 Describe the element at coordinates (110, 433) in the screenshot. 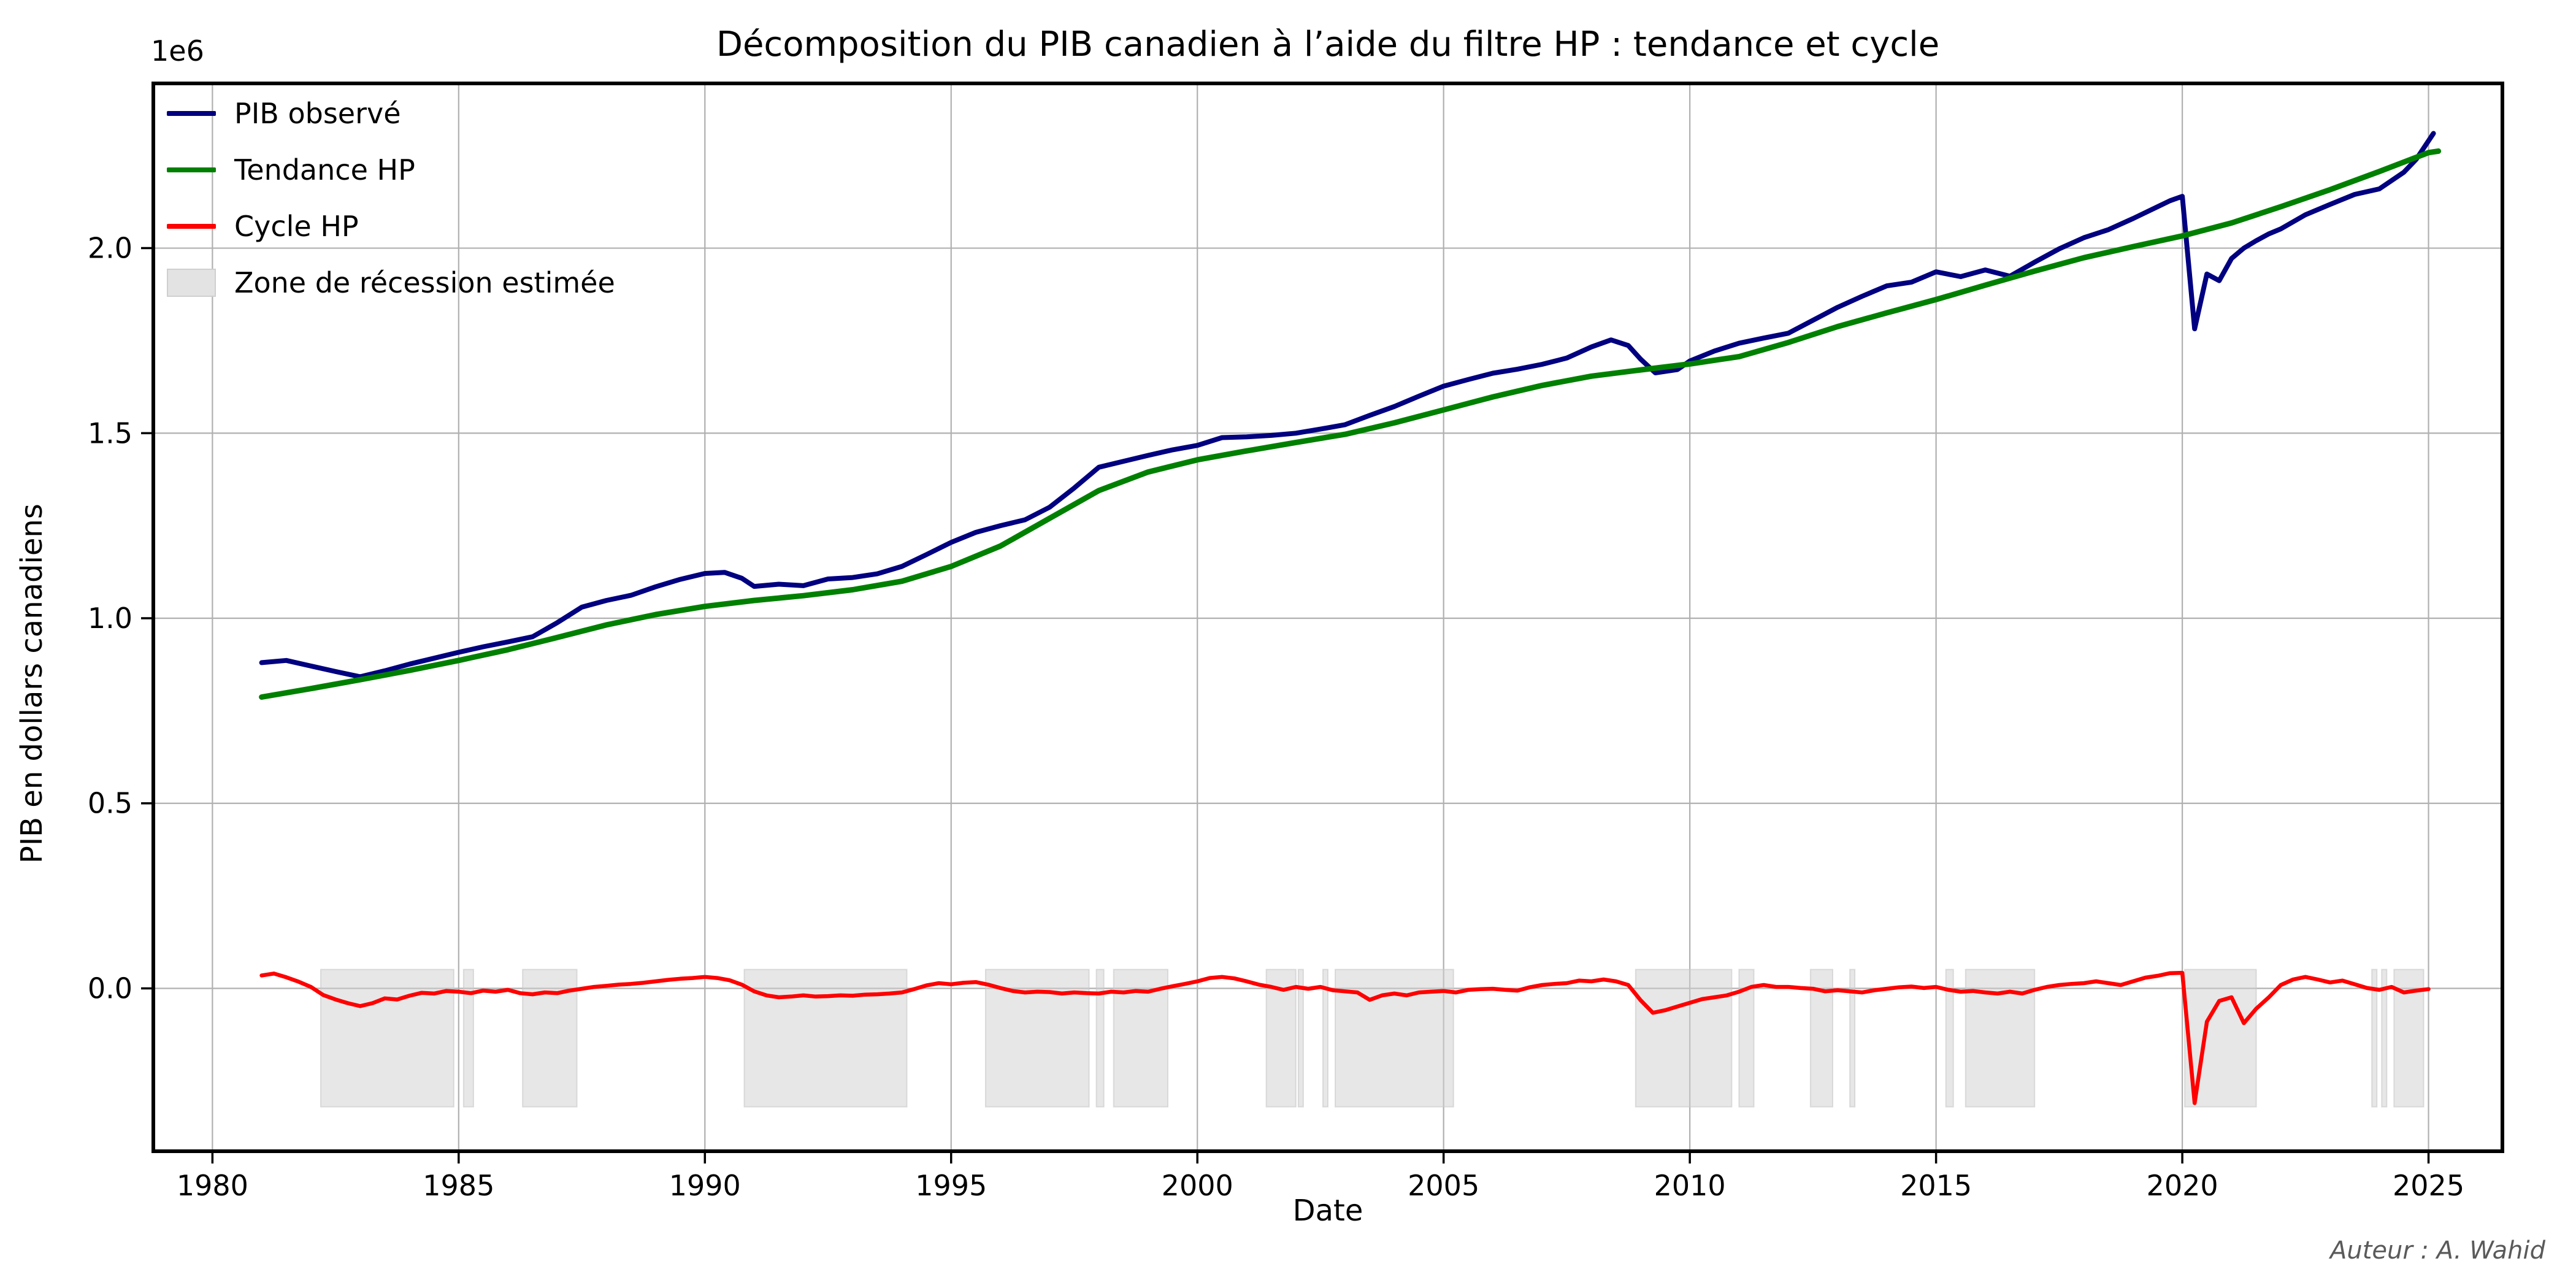

I see `y-tick-label: 1.5` at that location.